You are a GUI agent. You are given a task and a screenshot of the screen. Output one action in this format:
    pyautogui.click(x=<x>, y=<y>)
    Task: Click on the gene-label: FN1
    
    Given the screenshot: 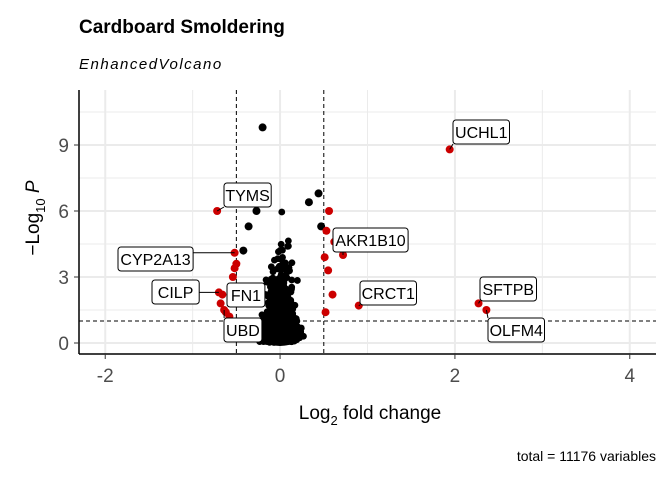 What is the action you would take?
    pyautogui.click(x=246, y=296)
    